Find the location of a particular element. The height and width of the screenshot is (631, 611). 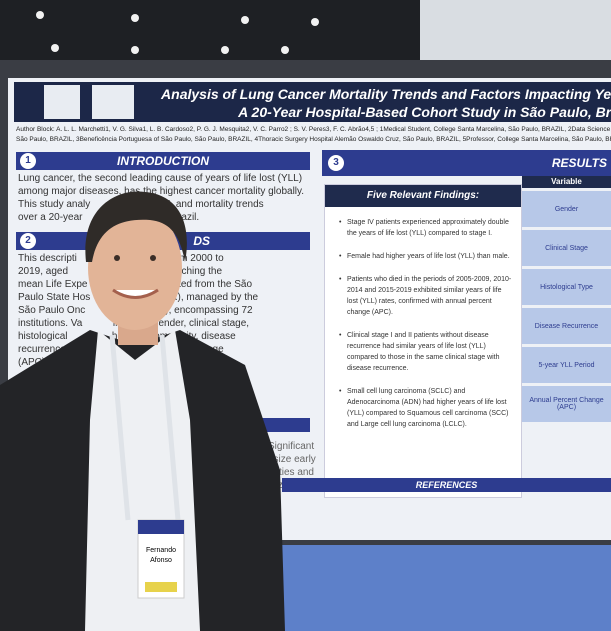

table-row: Disease Recurrence is located at coordinates (566, 326).